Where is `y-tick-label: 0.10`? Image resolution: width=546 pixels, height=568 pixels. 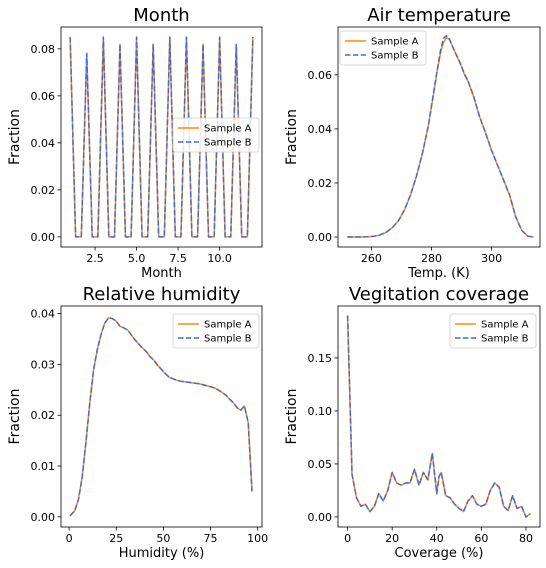 y-tick-label: 0.10 is located at coordinates (320, 411).